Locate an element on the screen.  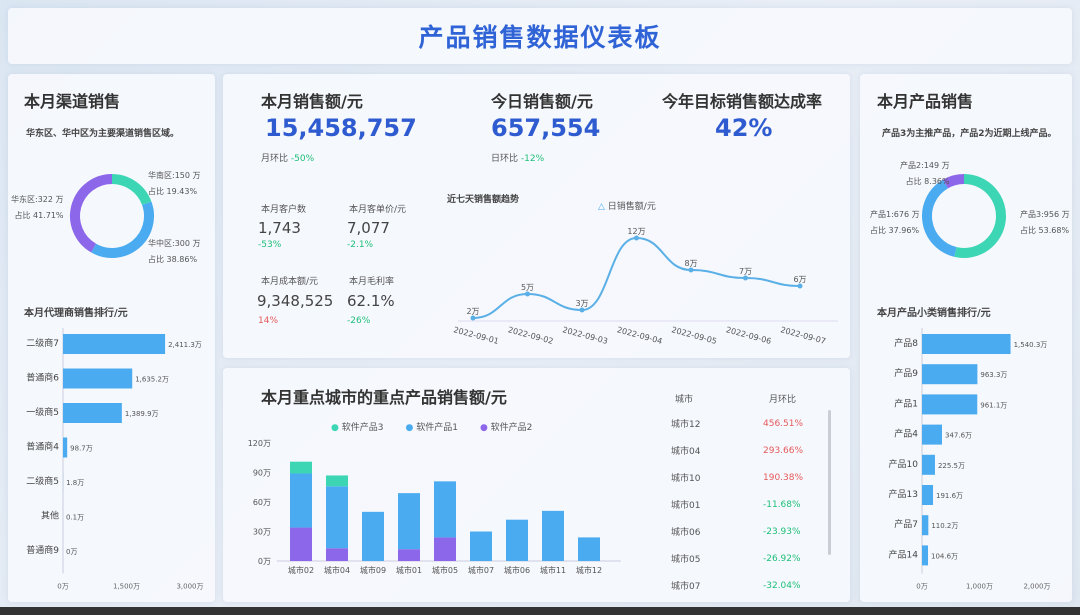
bar-value-label: 347.6万 is located at coordinates (958, 436).